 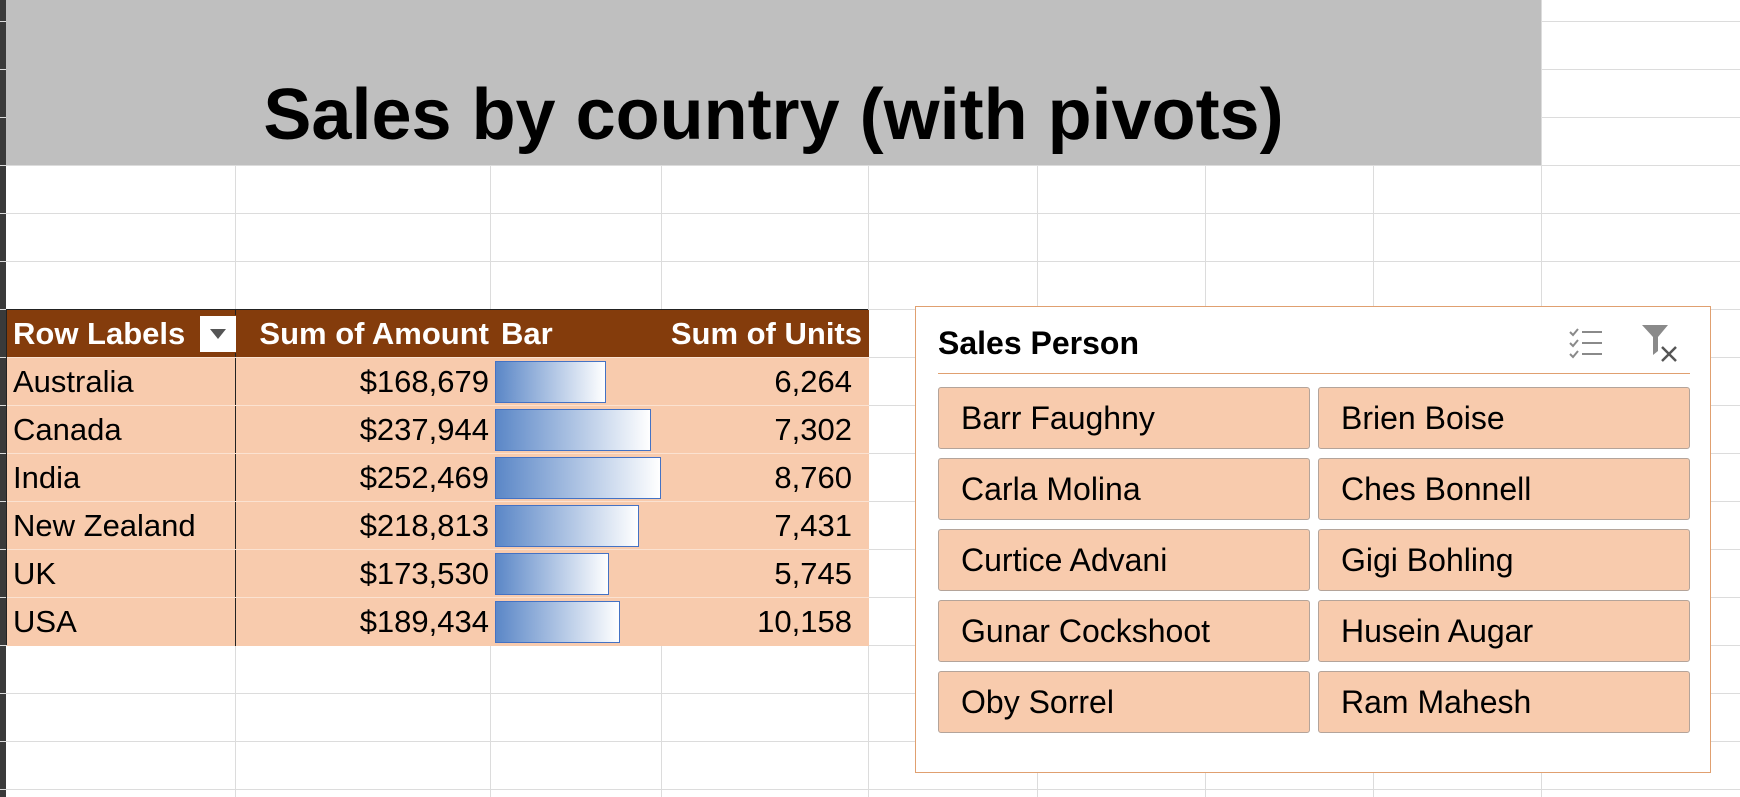 I want to click on table-row: UK $173,530 5,745, so click(x=438, y=573).